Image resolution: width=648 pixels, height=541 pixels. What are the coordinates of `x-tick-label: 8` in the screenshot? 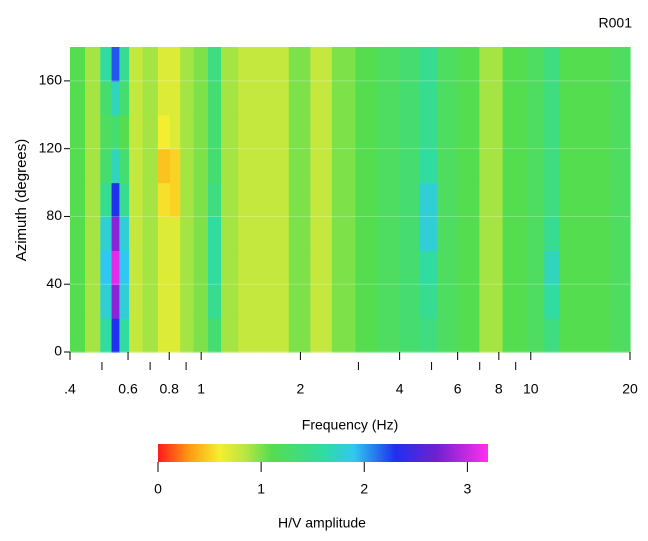 It's located at (499, 389).